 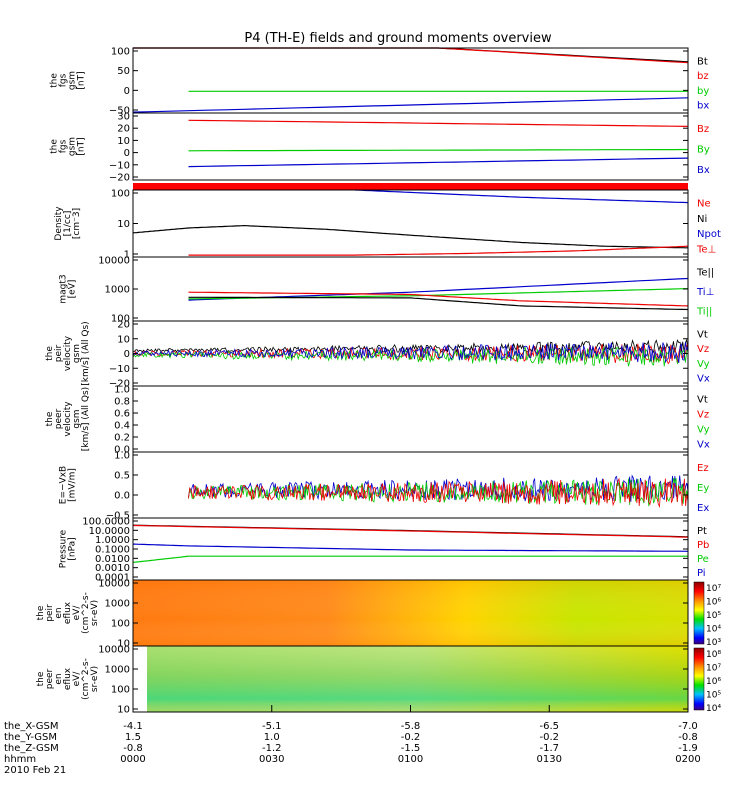 I want to click on y-axis-label: sr-eV), so click(x=95, y=613).